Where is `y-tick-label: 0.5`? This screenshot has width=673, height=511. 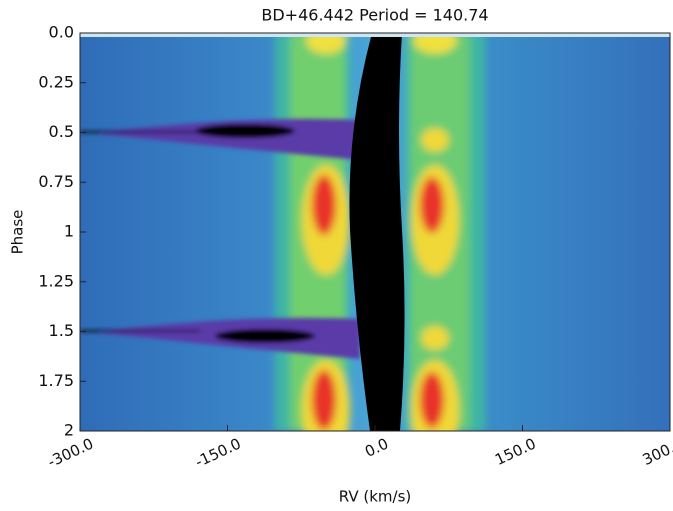 y-tick-label: 0.5 is located at coordinates (61, 131).